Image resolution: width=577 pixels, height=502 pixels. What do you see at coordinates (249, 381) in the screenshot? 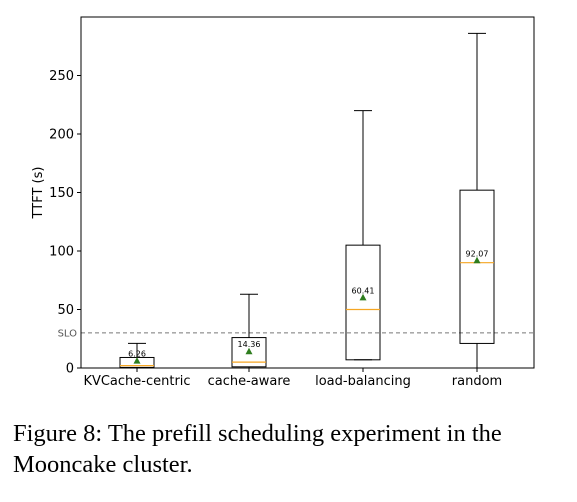
I see `x-tick-label: cache-aware` at bounding box center [249, 381].